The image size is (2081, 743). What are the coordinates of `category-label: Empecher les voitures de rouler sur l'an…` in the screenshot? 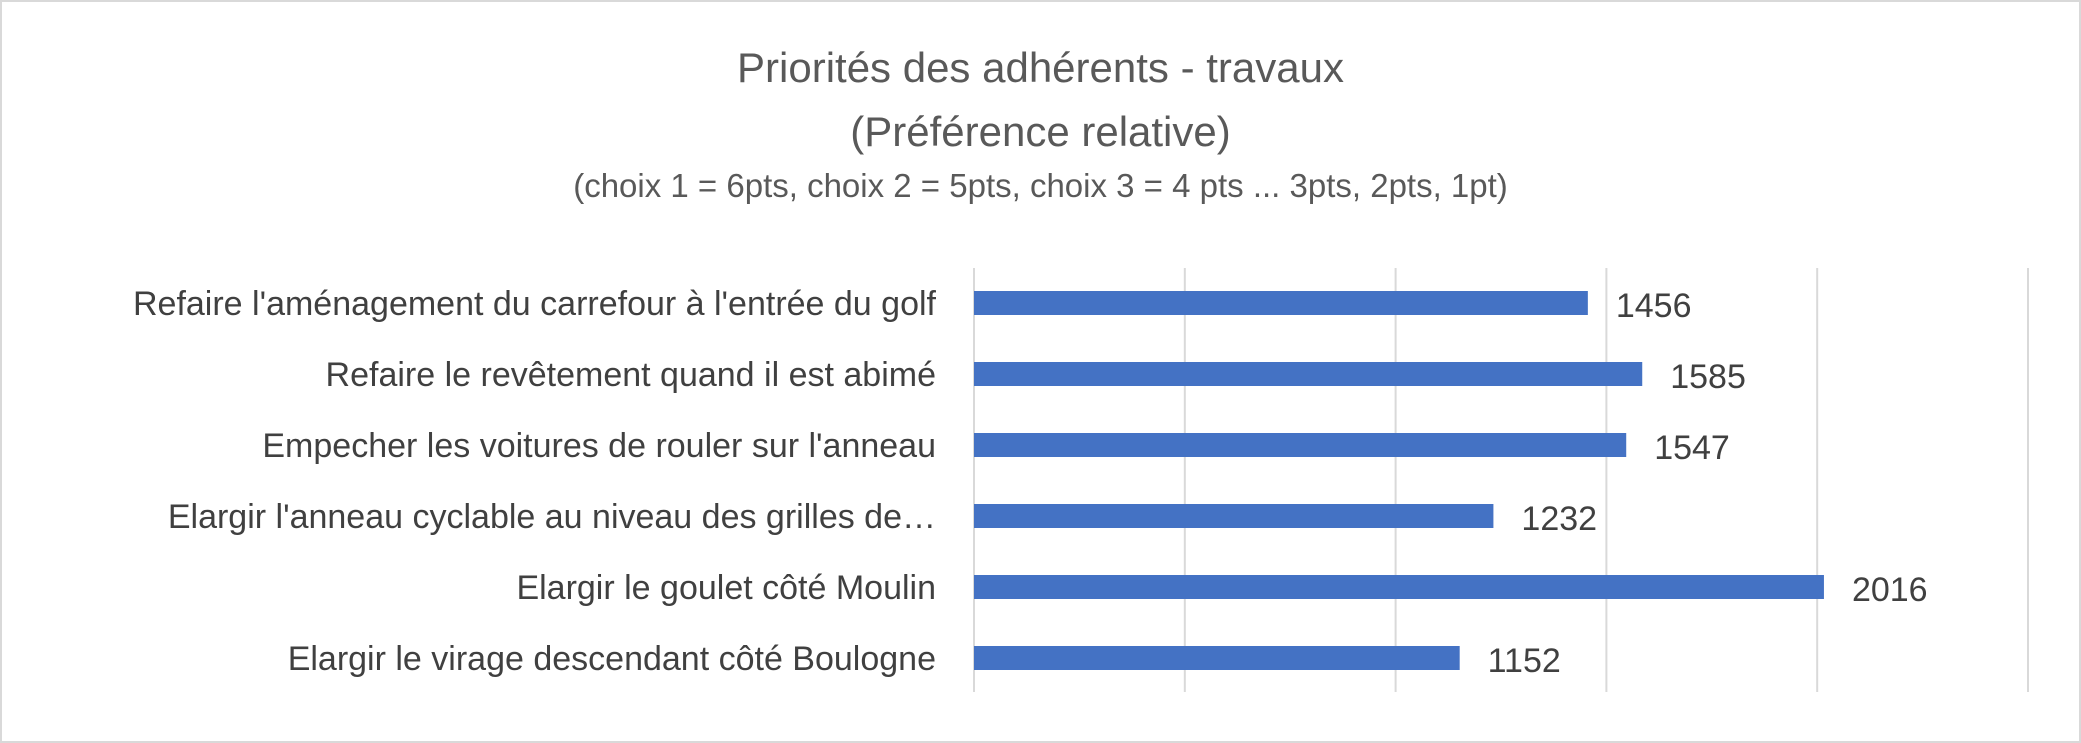 It's located at (599, 446).